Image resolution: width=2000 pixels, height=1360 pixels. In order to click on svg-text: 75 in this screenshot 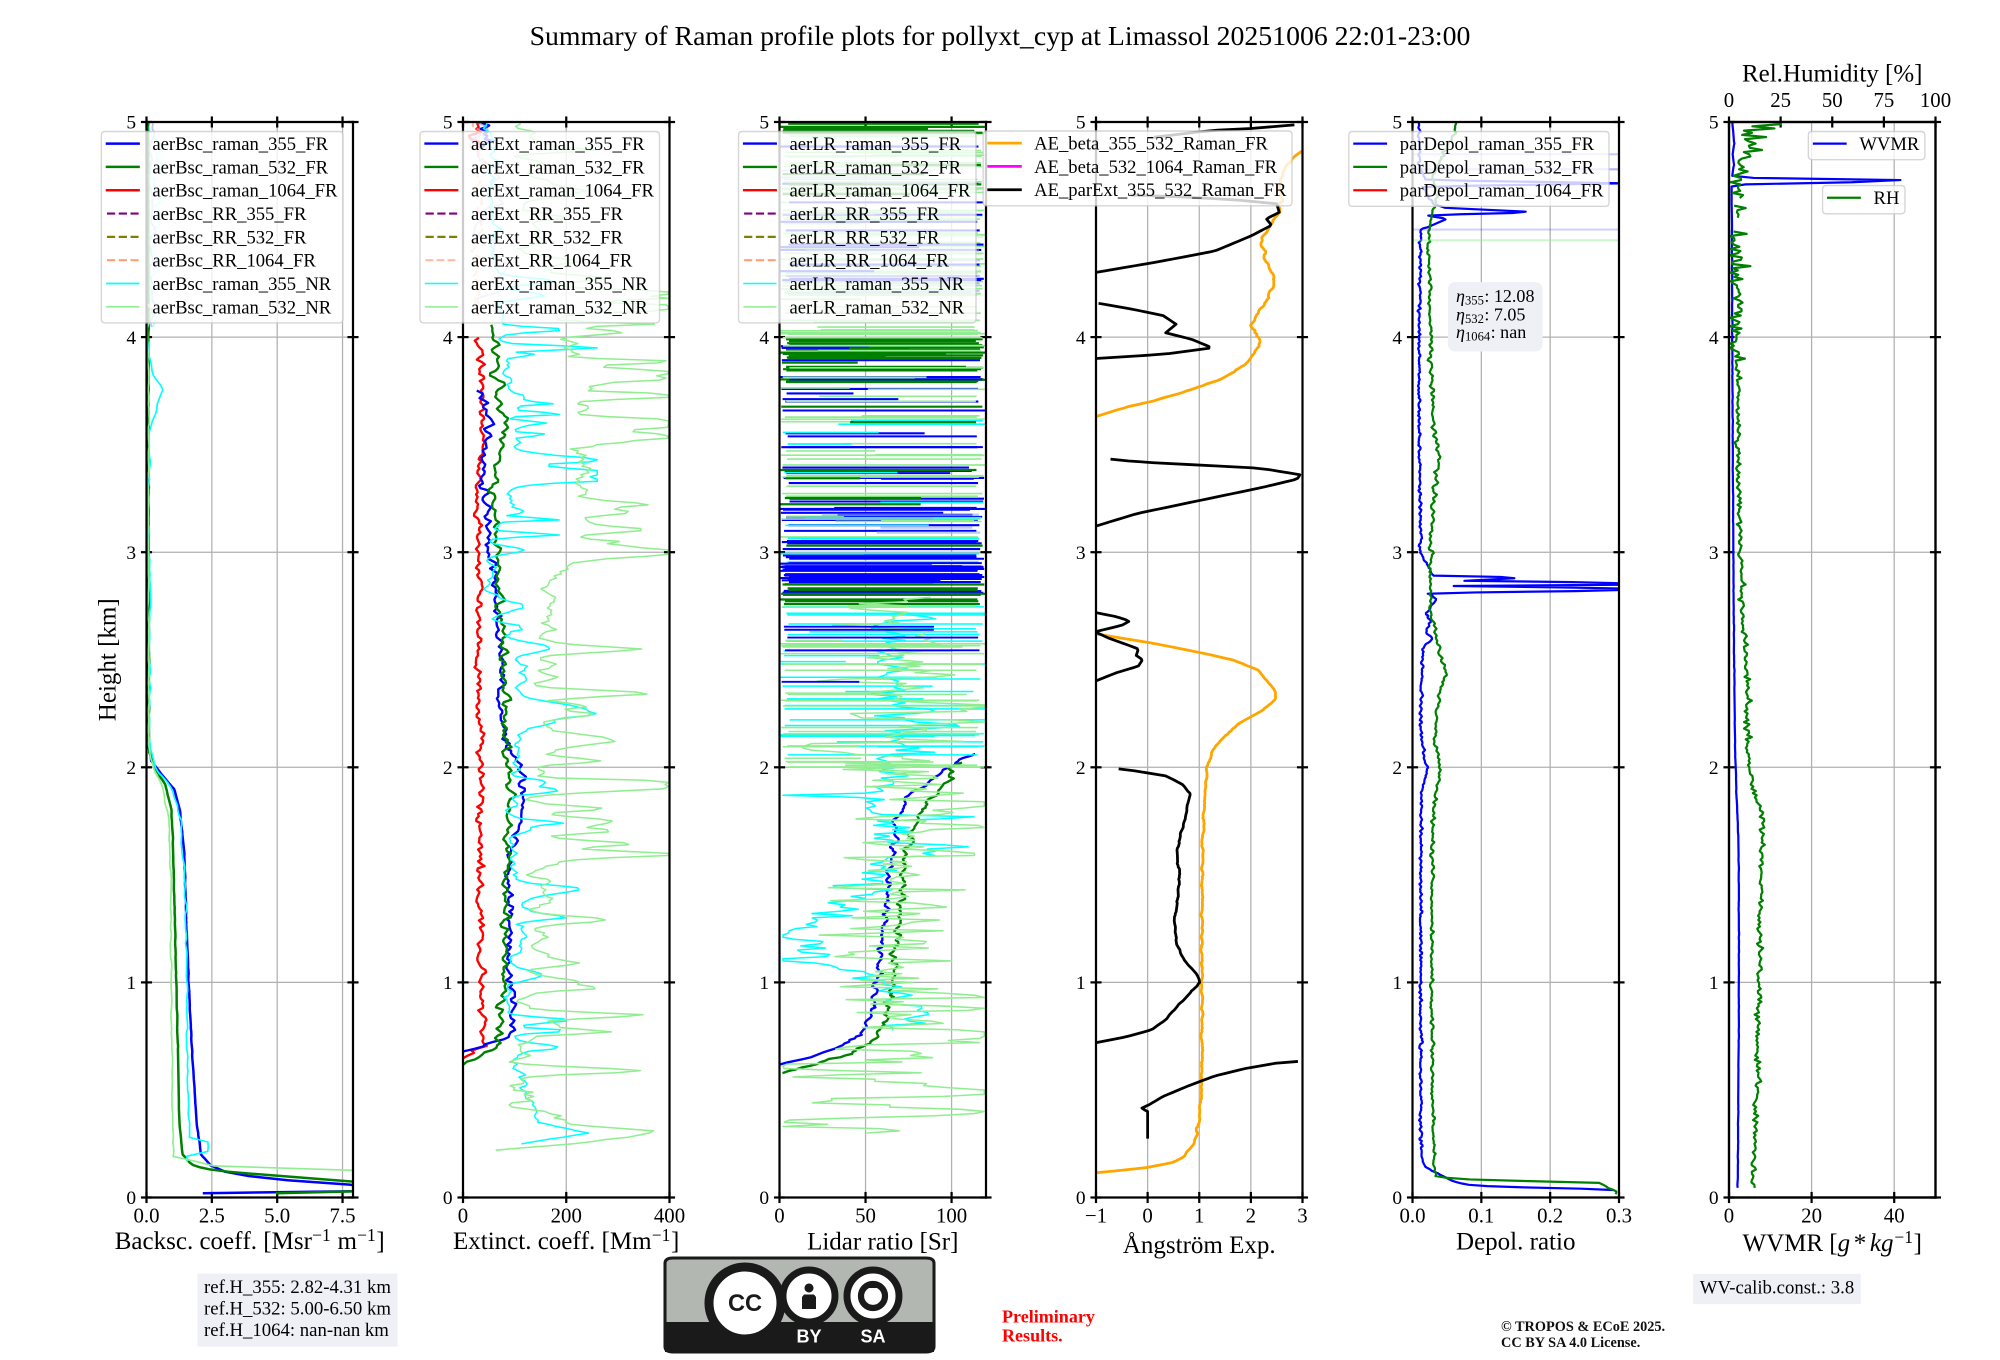, I will do `click(1883, 100)`.